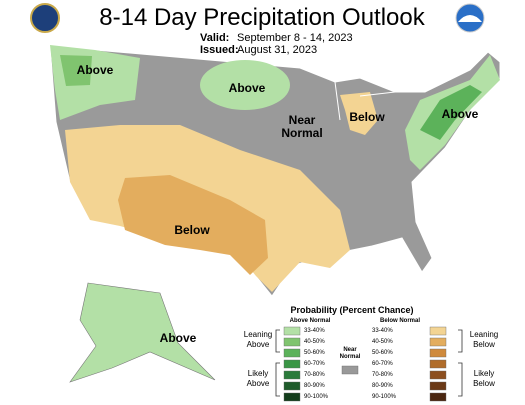  Describe the element at coordinates (262, 17) in the screenshot. I see `title: 8-14 Day Precipitation Outlook` at that location.